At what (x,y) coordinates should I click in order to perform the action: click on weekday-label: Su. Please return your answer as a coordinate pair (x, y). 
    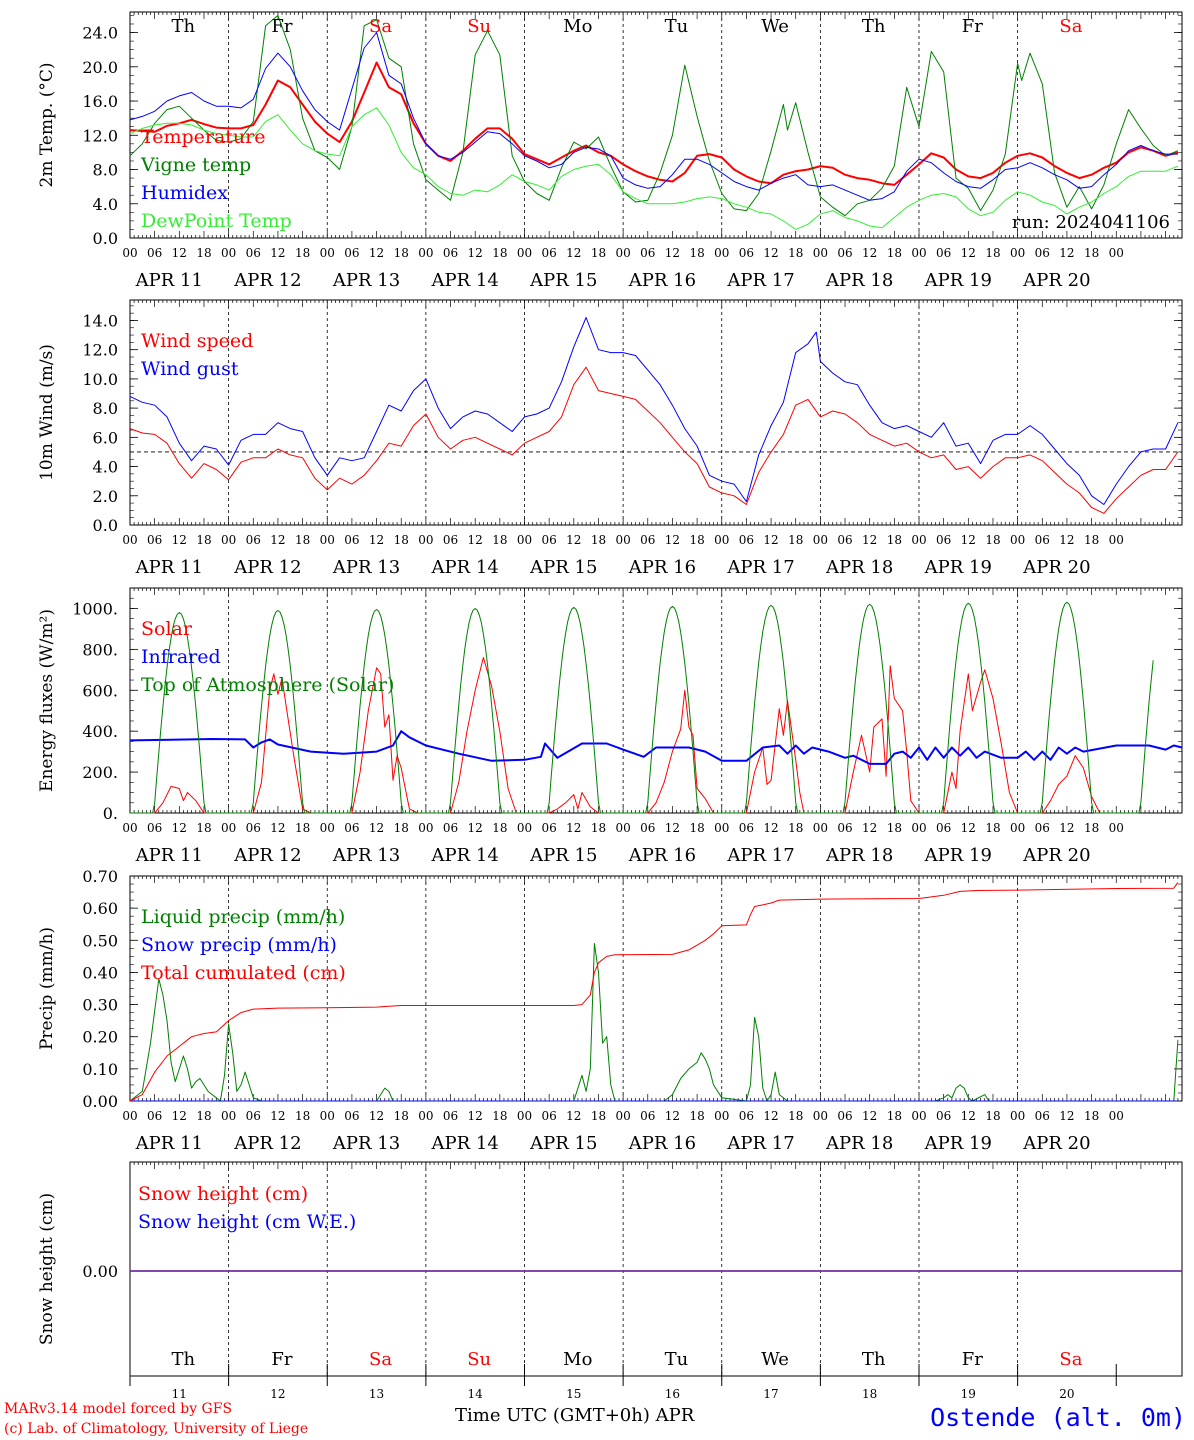
    Looking at the image, I should click on (479, 26).